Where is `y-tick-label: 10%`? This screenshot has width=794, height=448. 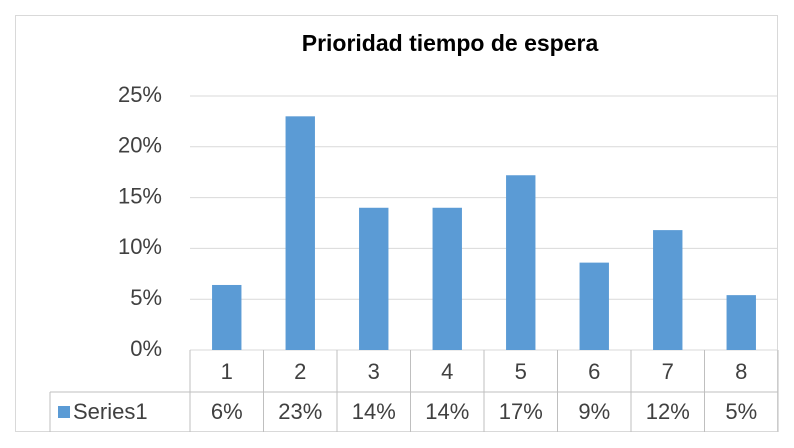 y-tick-label: 10% is located at coordinates (140, 246).